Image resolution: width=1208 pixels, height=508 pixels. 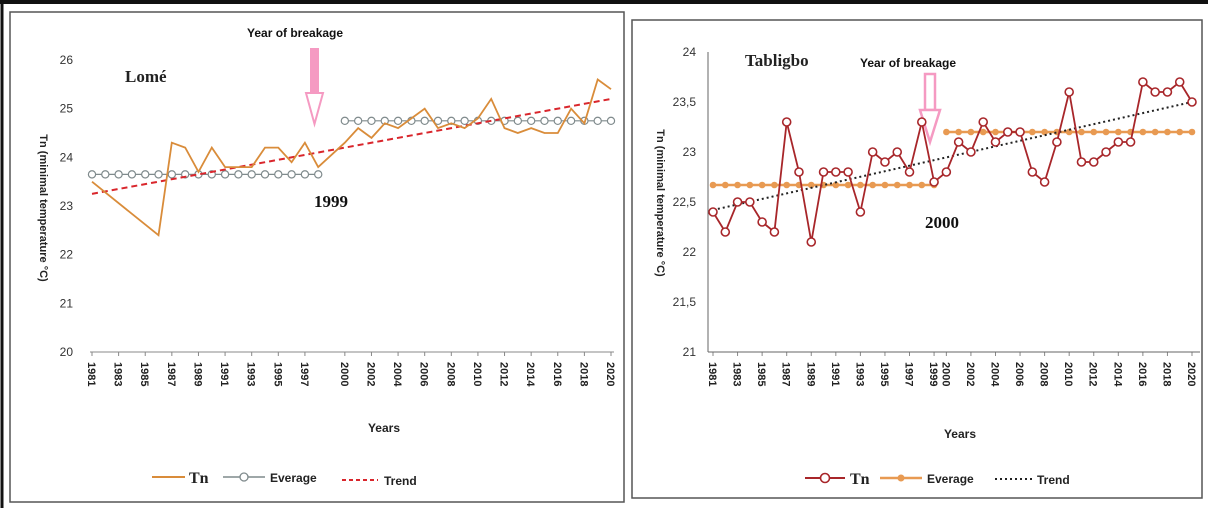 What do you see at coordinates (1044, 374) in the screenshot?
I see `x-tick-label: 2008` at bounding box center [1044, 374].